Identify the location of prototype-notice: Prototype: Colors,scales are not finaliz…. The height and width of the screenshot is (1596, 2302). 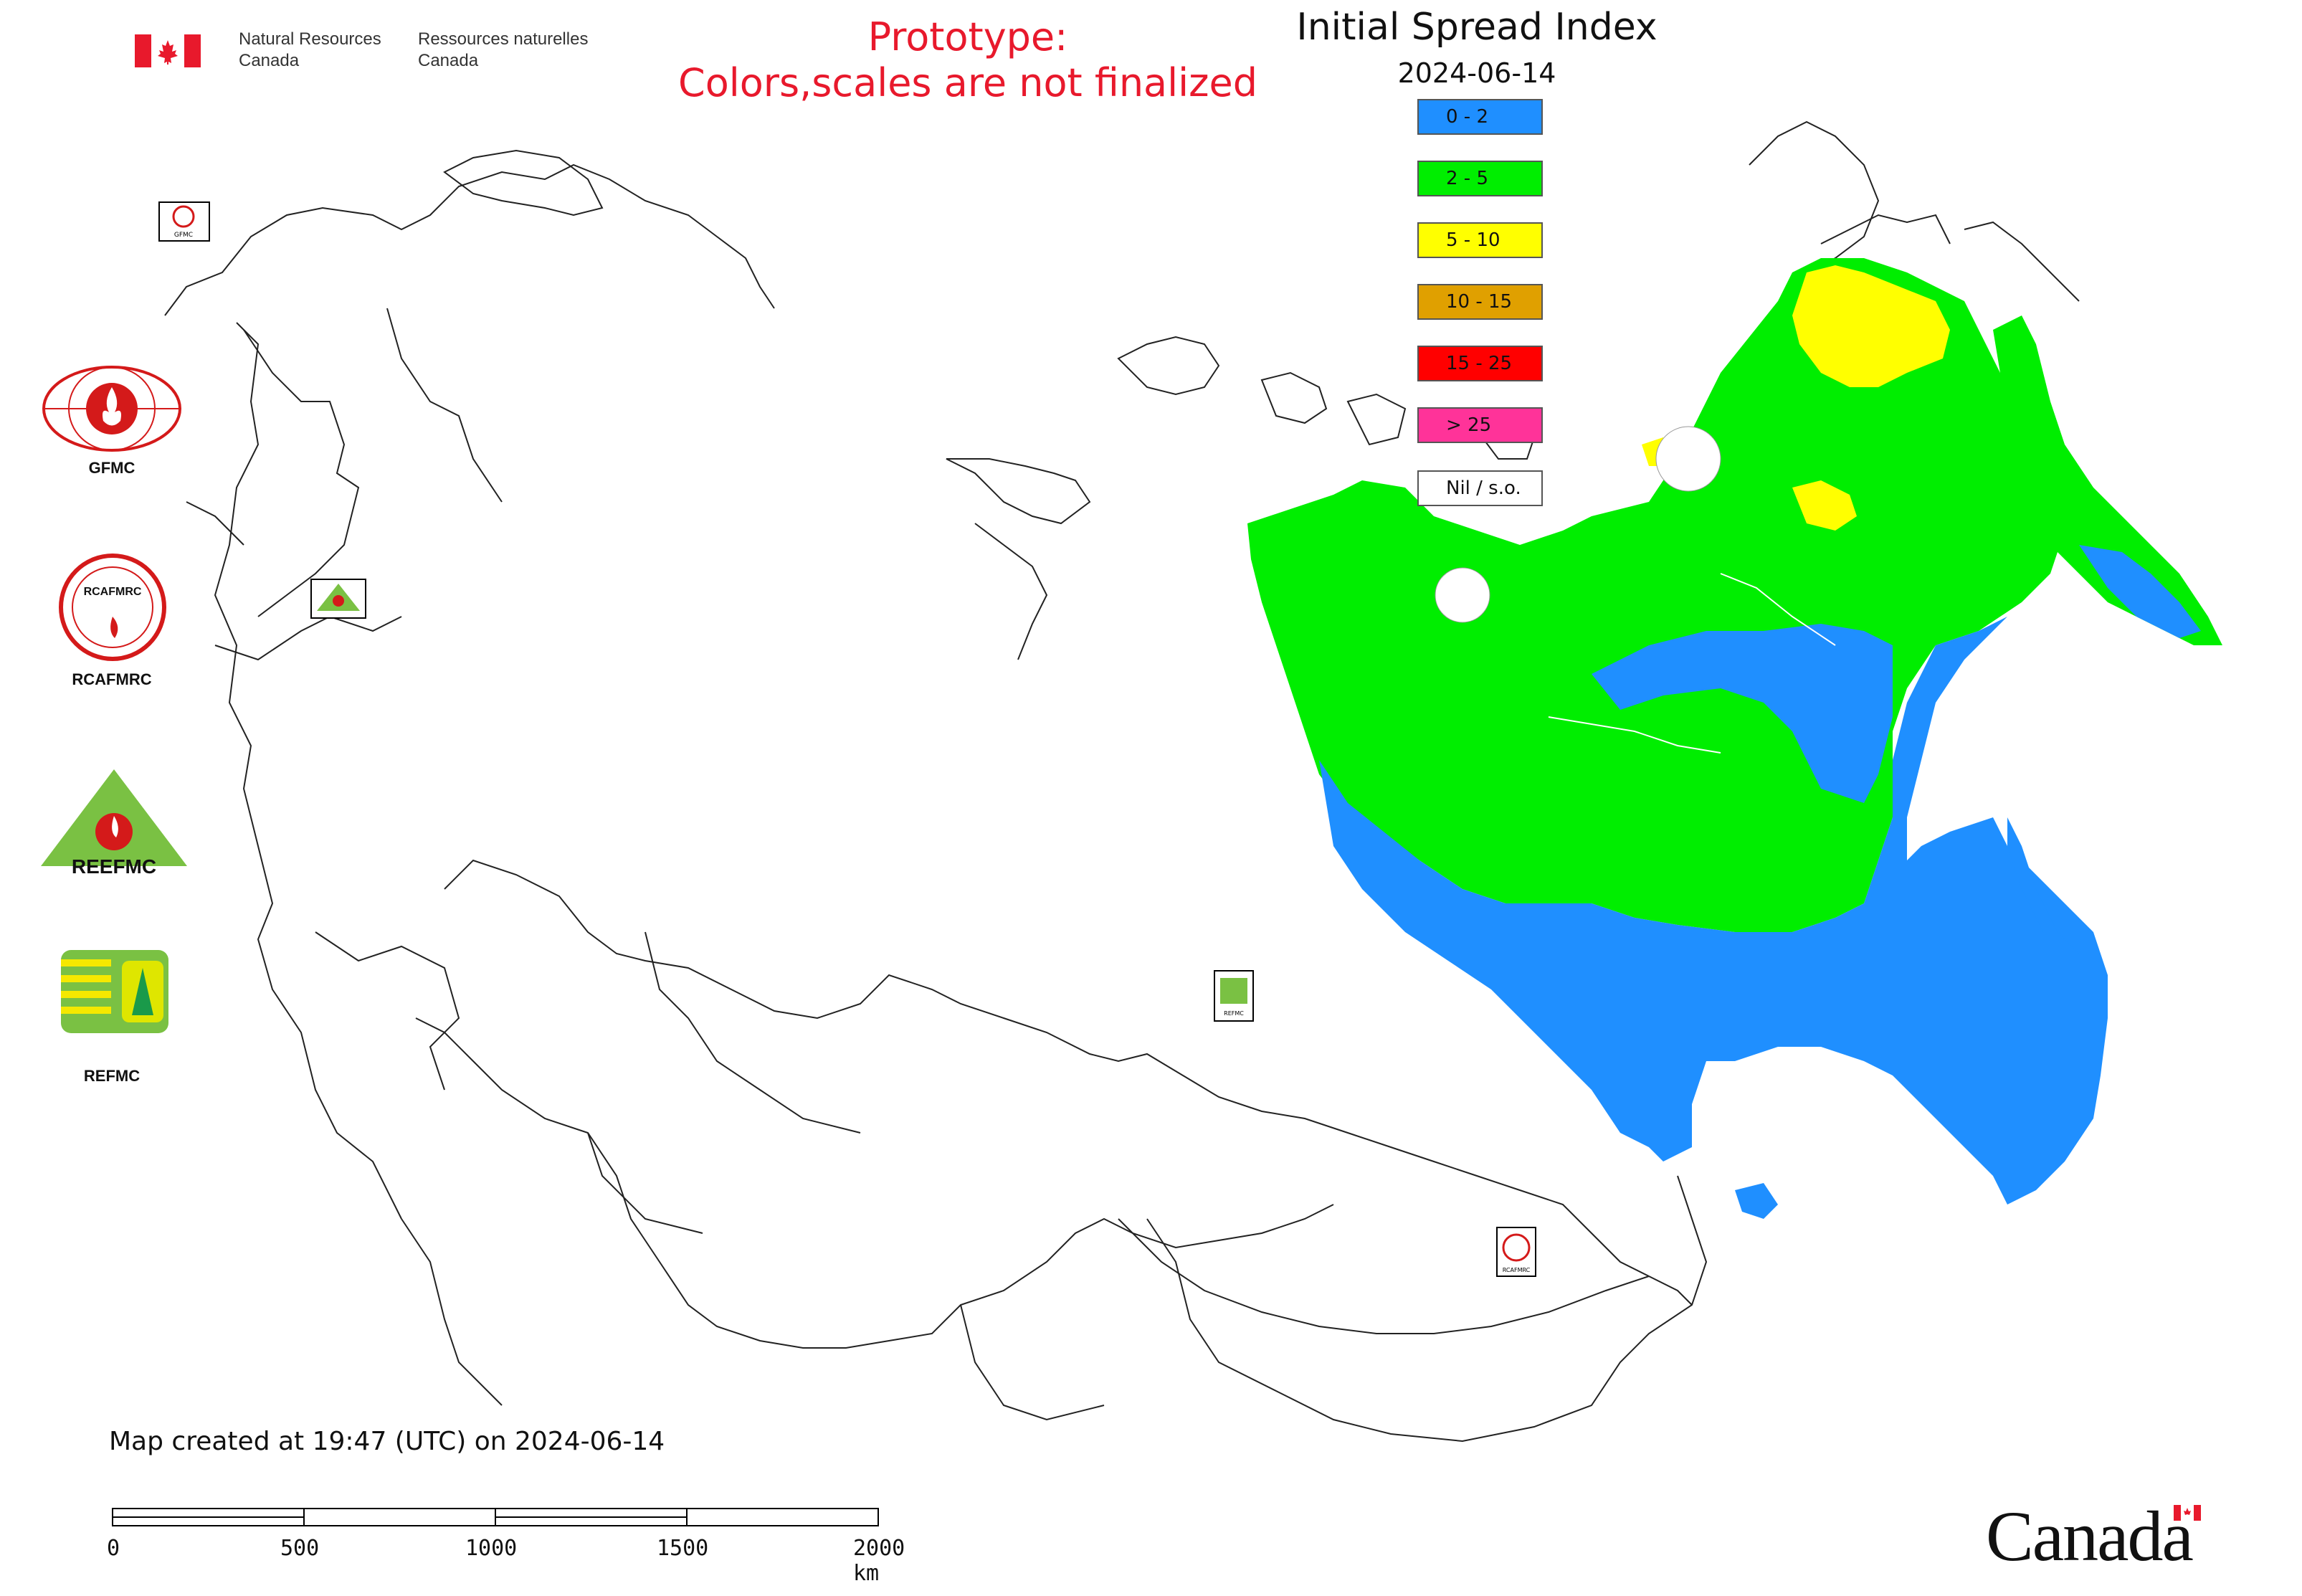
(968, 60).